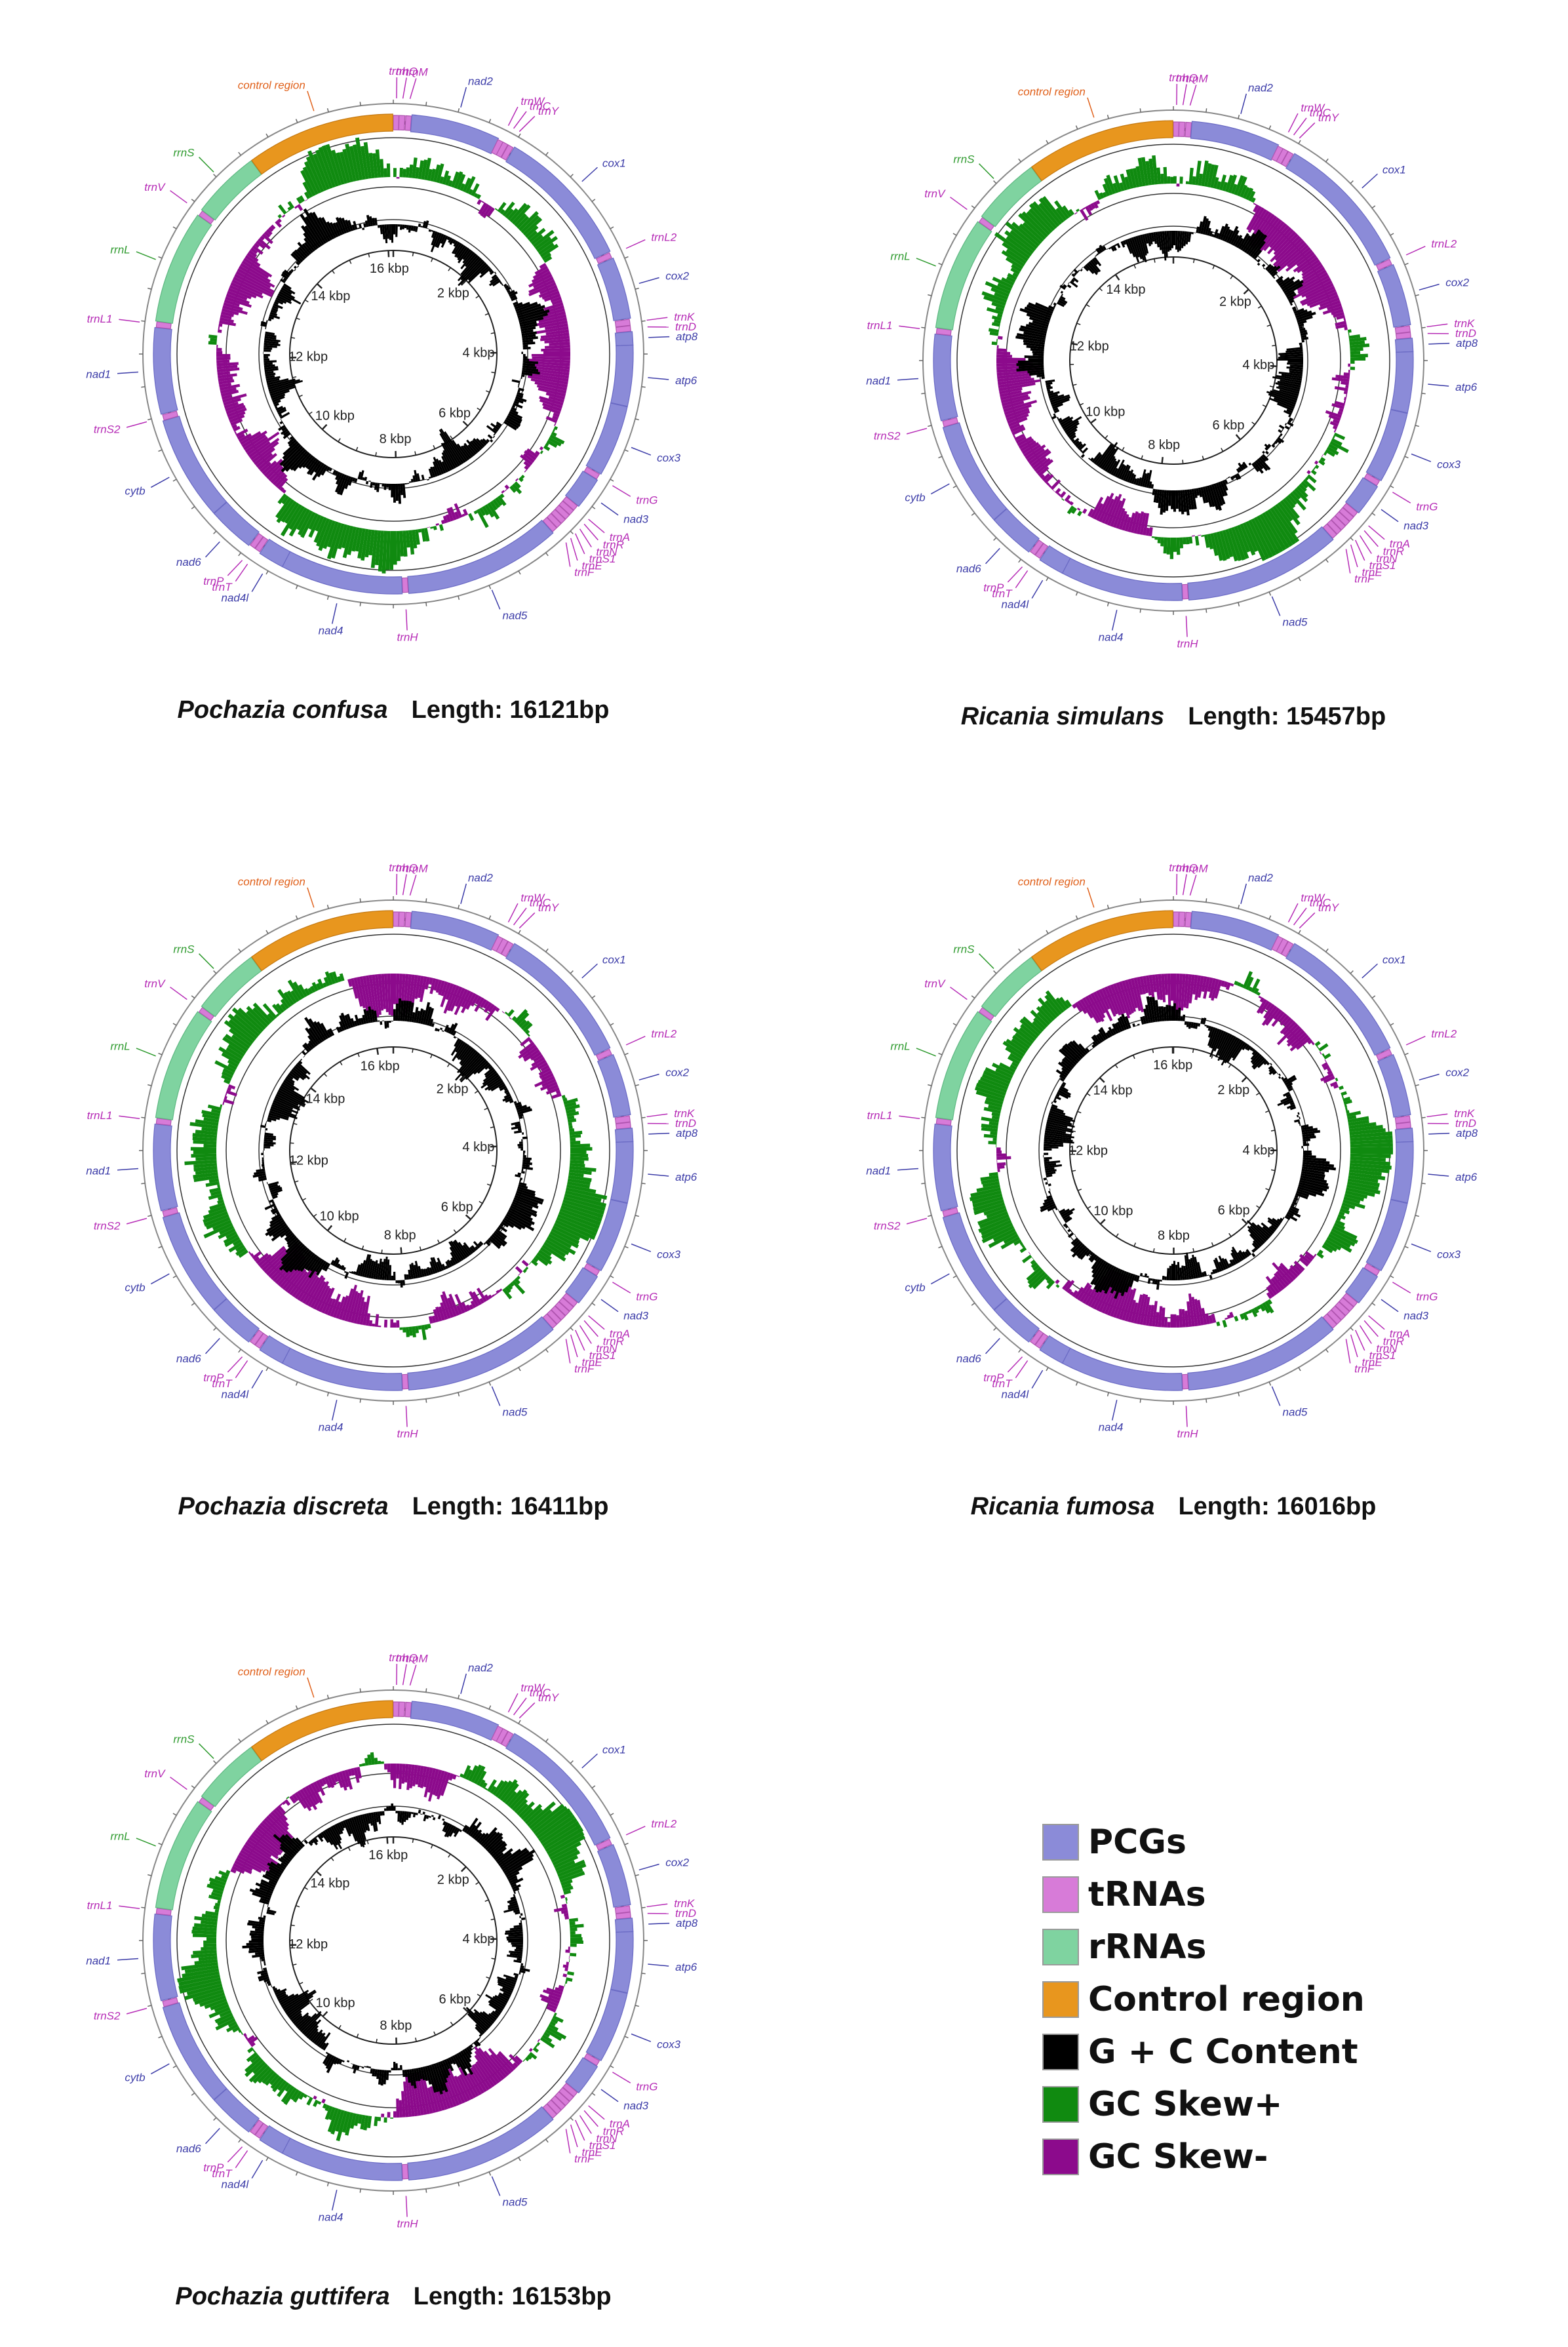 This screenshot has height=2347, width=1568. Describe the element at coordinates (915, 497) in the screenshot. I see `gene-label: cytb` at that location.